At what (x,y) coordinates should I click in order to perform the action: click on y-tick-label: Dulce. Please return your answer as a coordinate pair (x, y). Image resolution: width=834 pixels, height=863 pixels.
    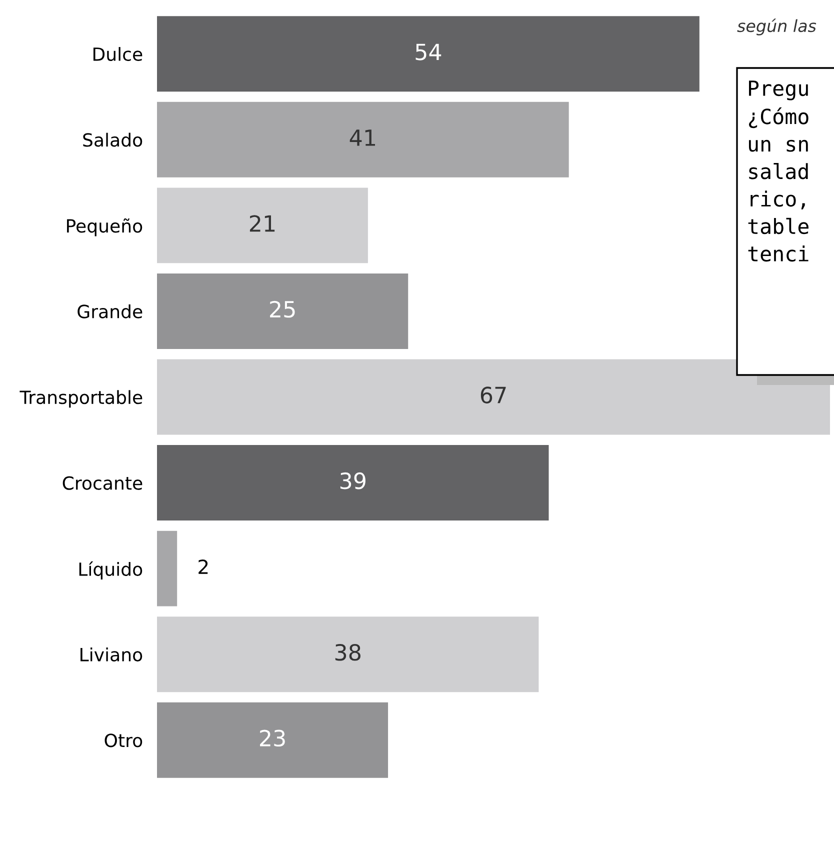
    Looking at the image, I should click on (117, 54).